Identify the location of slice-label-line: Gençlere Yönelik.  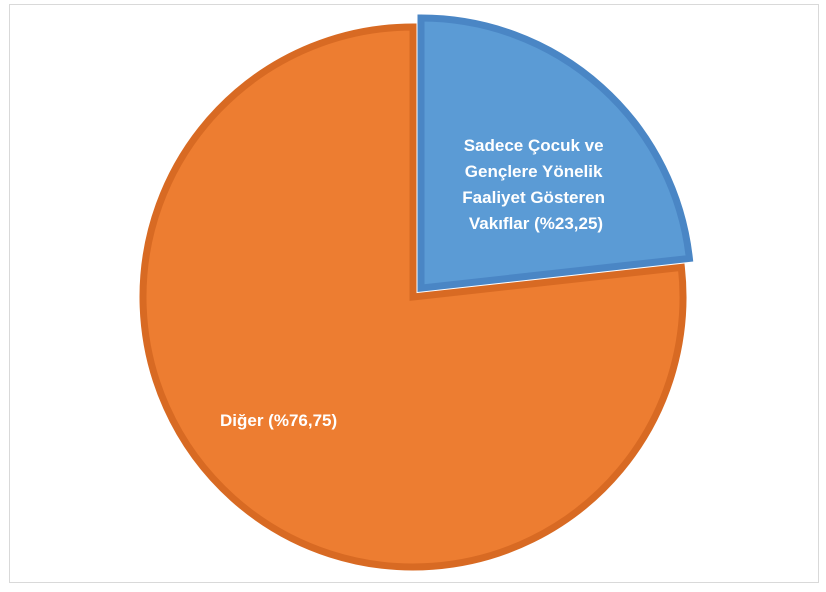
(534, 171).